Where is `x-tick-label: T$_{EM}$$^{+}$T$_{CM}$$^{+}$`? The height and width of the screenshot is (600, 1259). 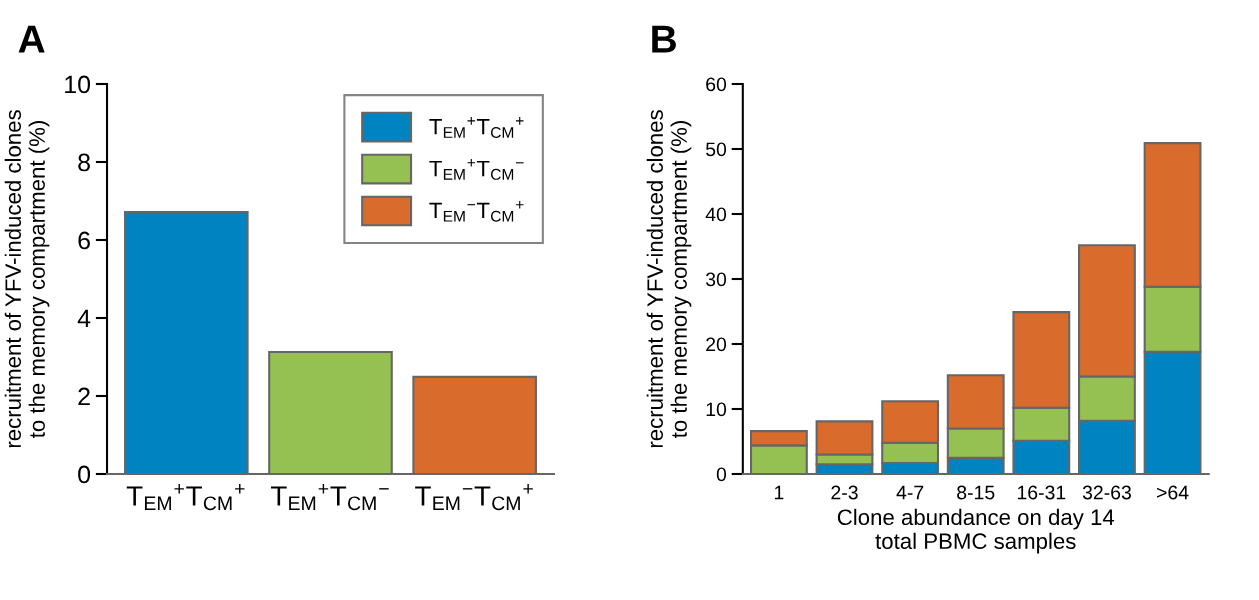 x-tick-label: T$_{EM}$$^{+}$T$_{CM}$$^{+}$ is located at coordinates (185, 497).